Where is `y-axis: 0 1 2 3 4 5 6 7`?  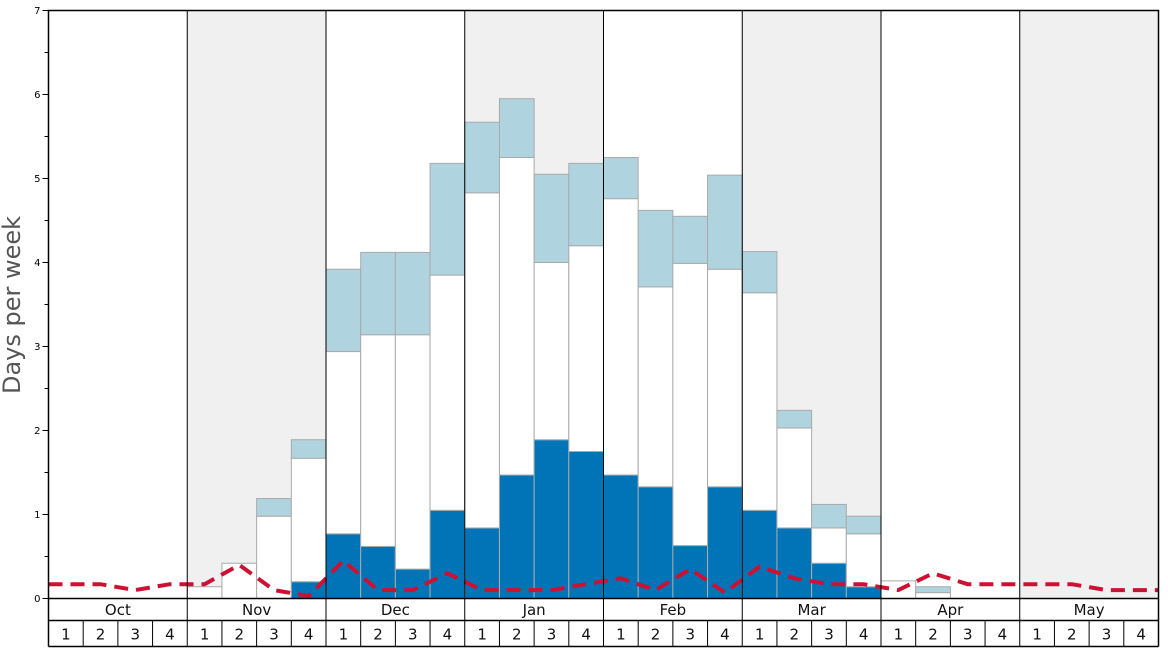
y-axis: 0 1 2 3 4 5 6 7 is located at coordinates (41, 305).